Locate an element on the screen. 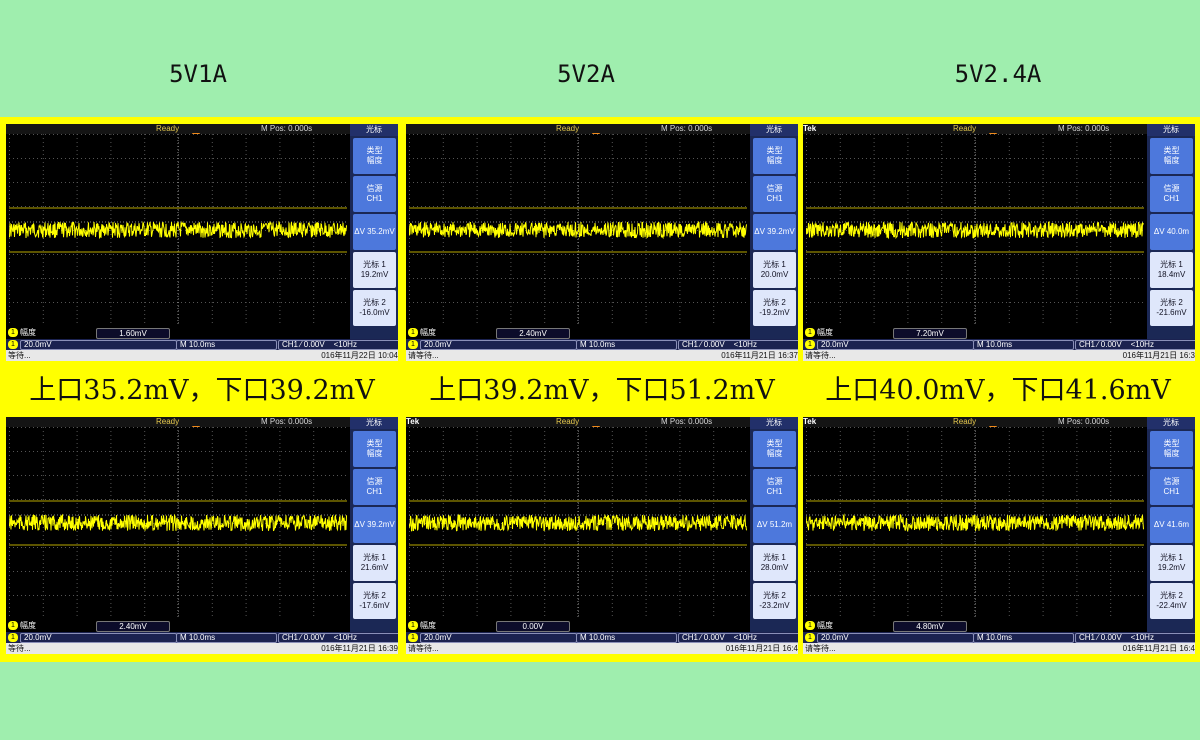 The image size is (1200, 740). menu-delta-readout: ΔV 39.2mV is located at coordinates (374, 525).